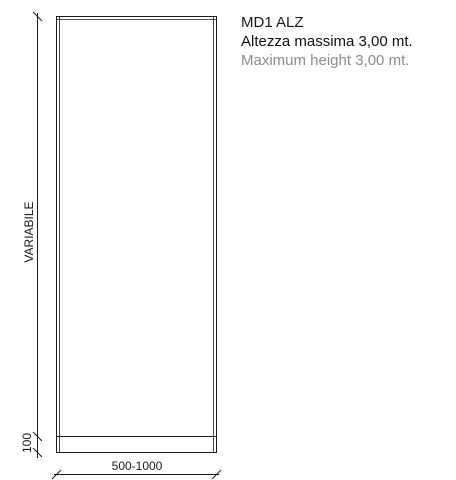  Describe the element at coordinates (327, 41) in the screenshot. I see `max-height-italian: Altezza massima 3,00 mt.` at that location.